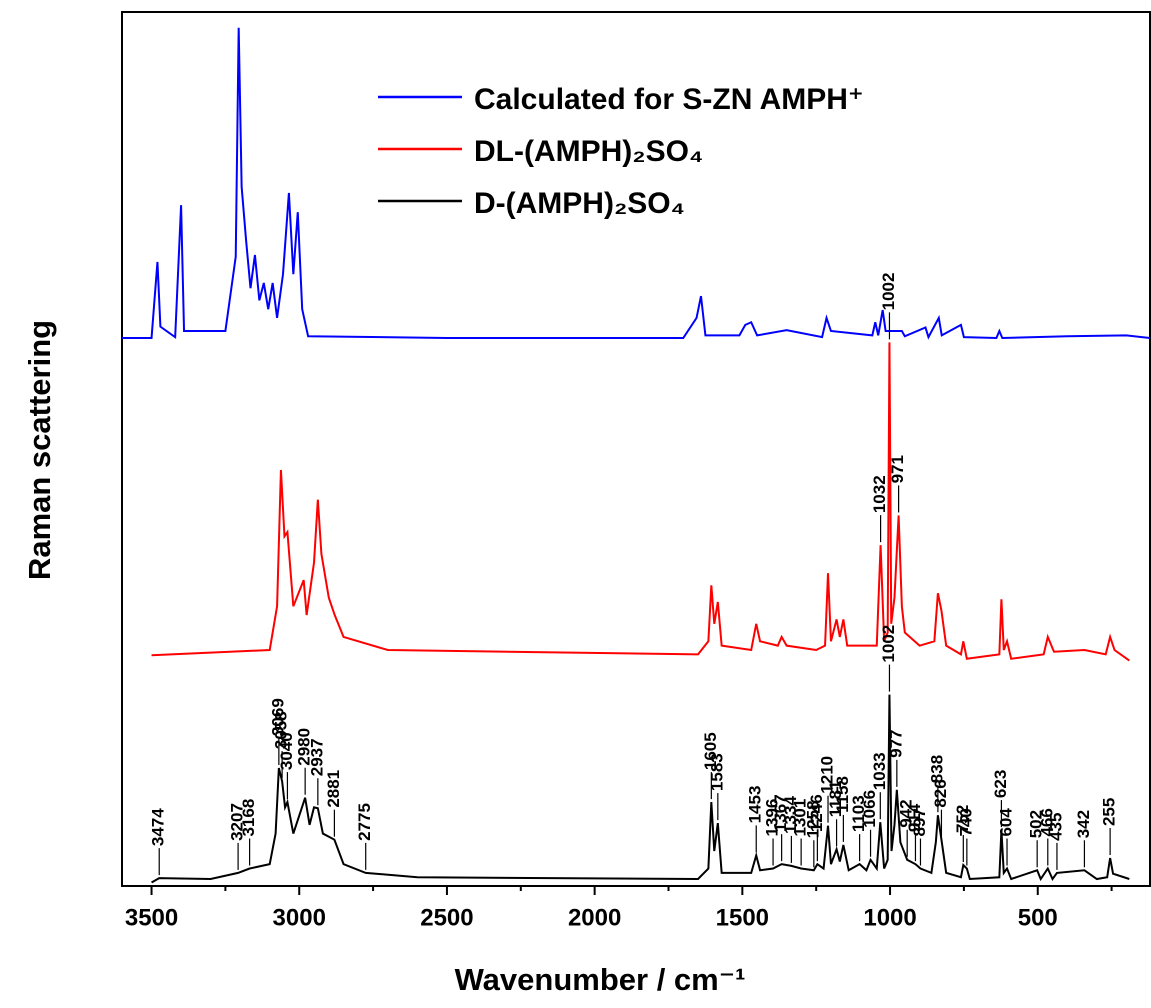 This screenshot has width=1151, height=1008. Describe the element at coordinates (812, 819) in the screenshot. I see `peak-label: 1258` at that location.